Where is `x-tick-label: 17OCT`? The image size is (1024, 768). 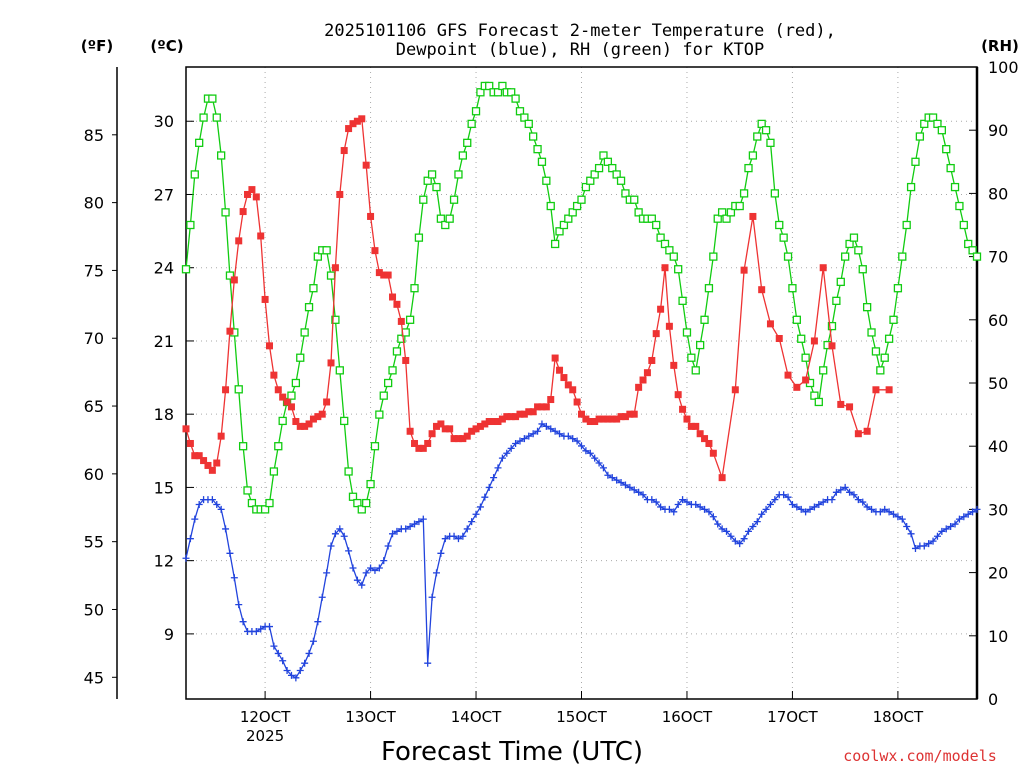 x-tick-label: 17OCT is located at coordinates (792, 717).